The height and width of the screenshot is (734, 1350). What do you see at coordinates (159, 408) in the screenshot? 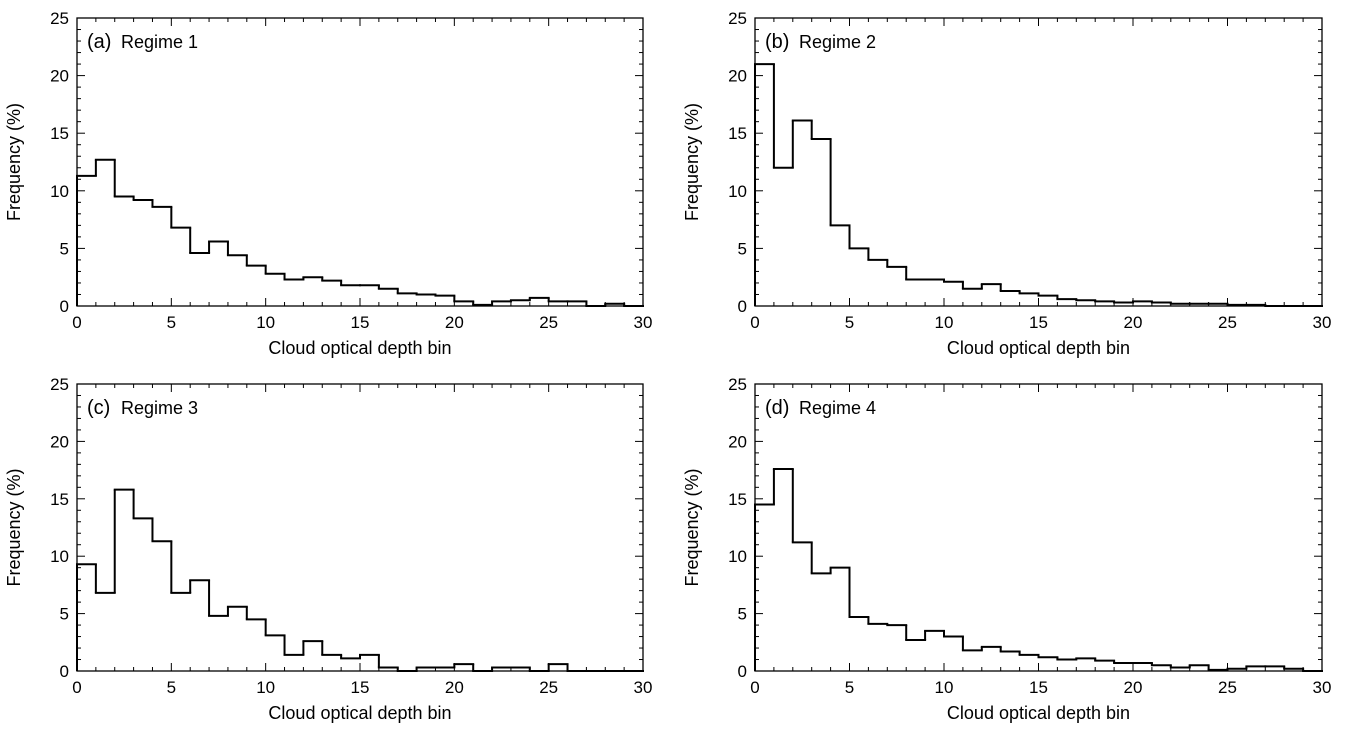
I see `chart-title: Regime 3` at bounding box center [159, 408].